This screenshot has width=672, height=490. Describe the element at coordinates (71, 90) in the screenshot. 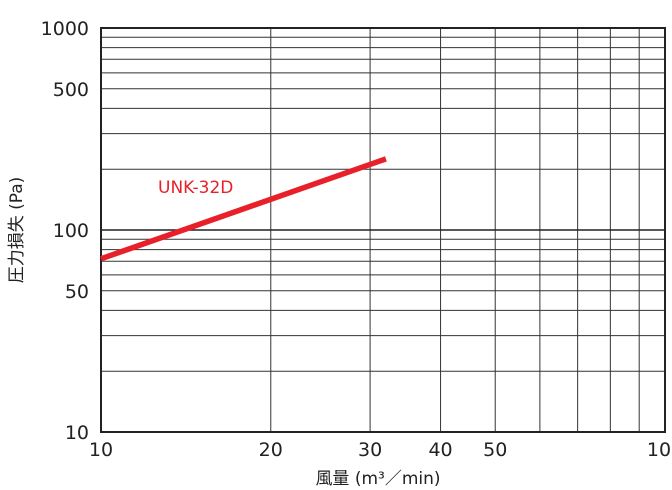

I see `y-tick-label: 500` at that location.